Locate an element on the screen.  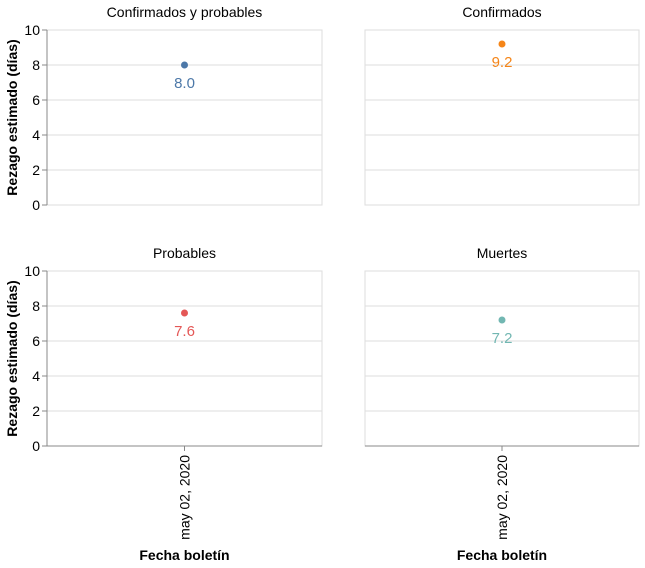
data-label: 7.6 is located at coordinates (184, 331).